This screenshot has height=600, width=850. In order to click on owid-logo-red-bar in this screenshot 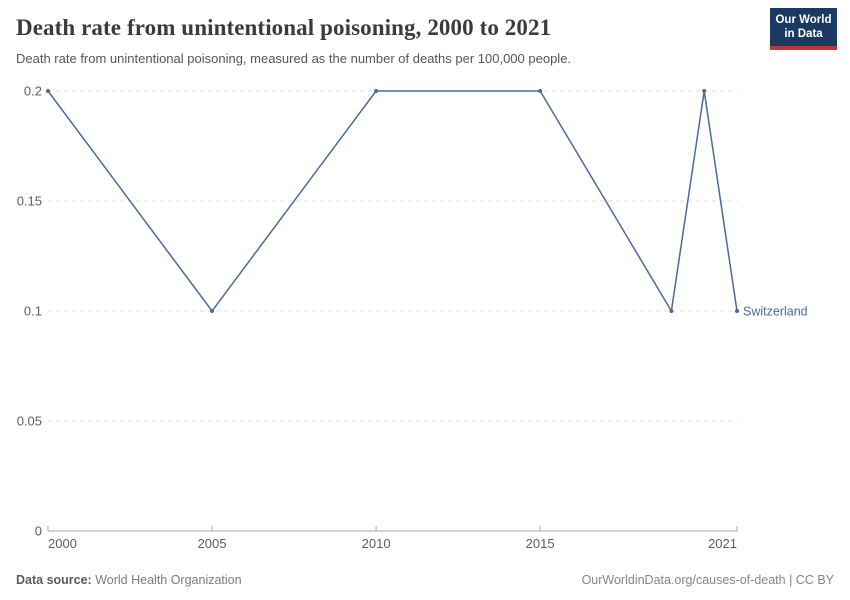, I will do `click(803, 47)`.